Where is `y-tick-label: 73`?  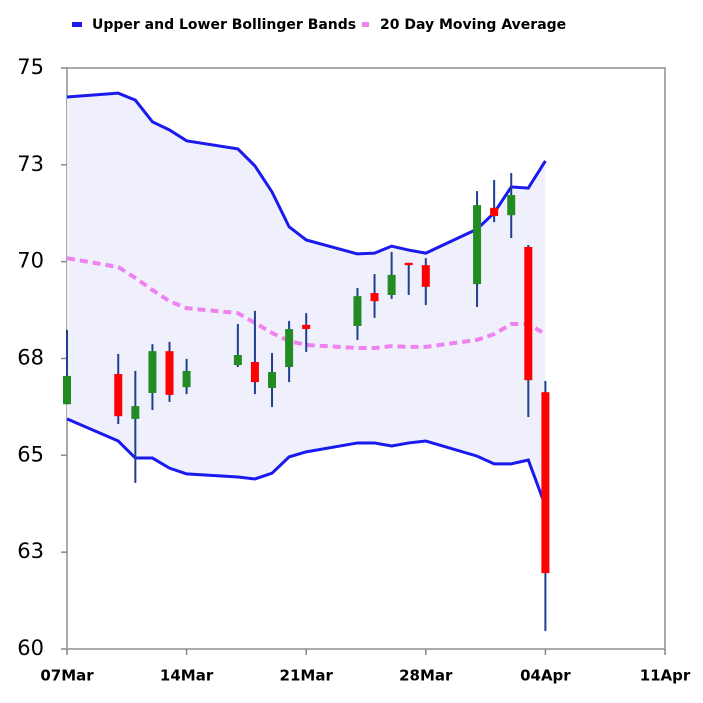 y-tick-label: 73 is located at coordinates (30, 164).